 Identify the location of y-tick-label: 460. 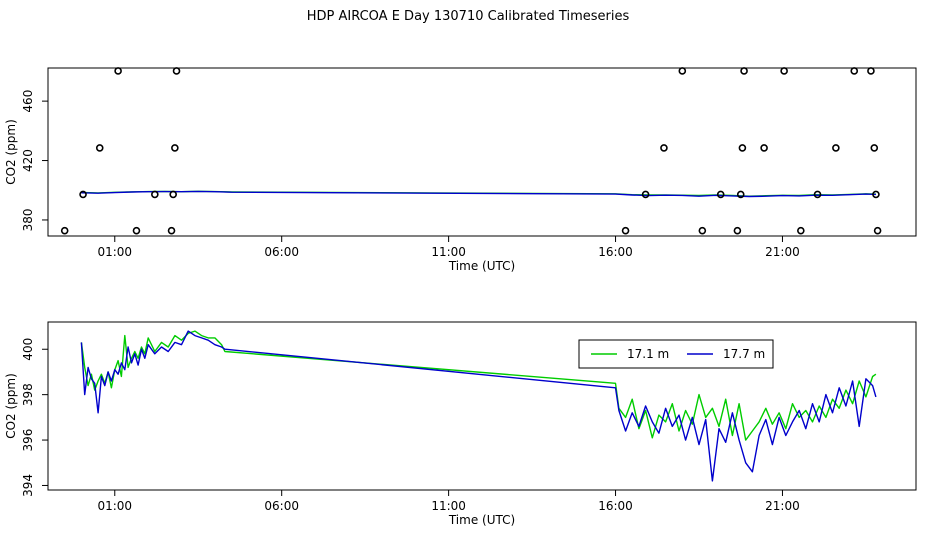
(28, 101).